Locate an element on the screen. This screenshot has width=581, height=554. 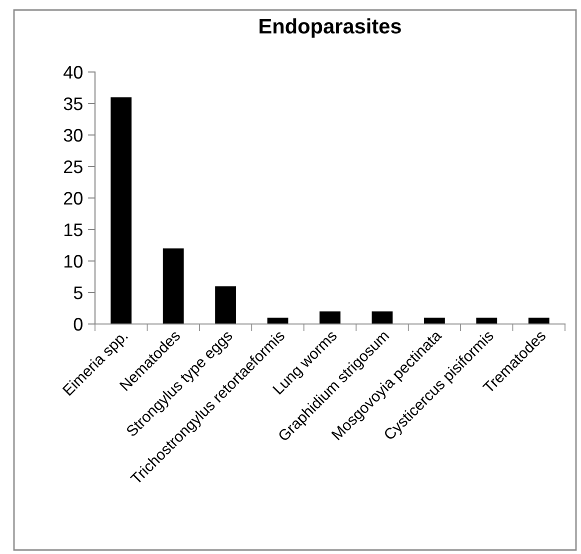
y-tick-label: 25 is located at coordinates (73, 167).